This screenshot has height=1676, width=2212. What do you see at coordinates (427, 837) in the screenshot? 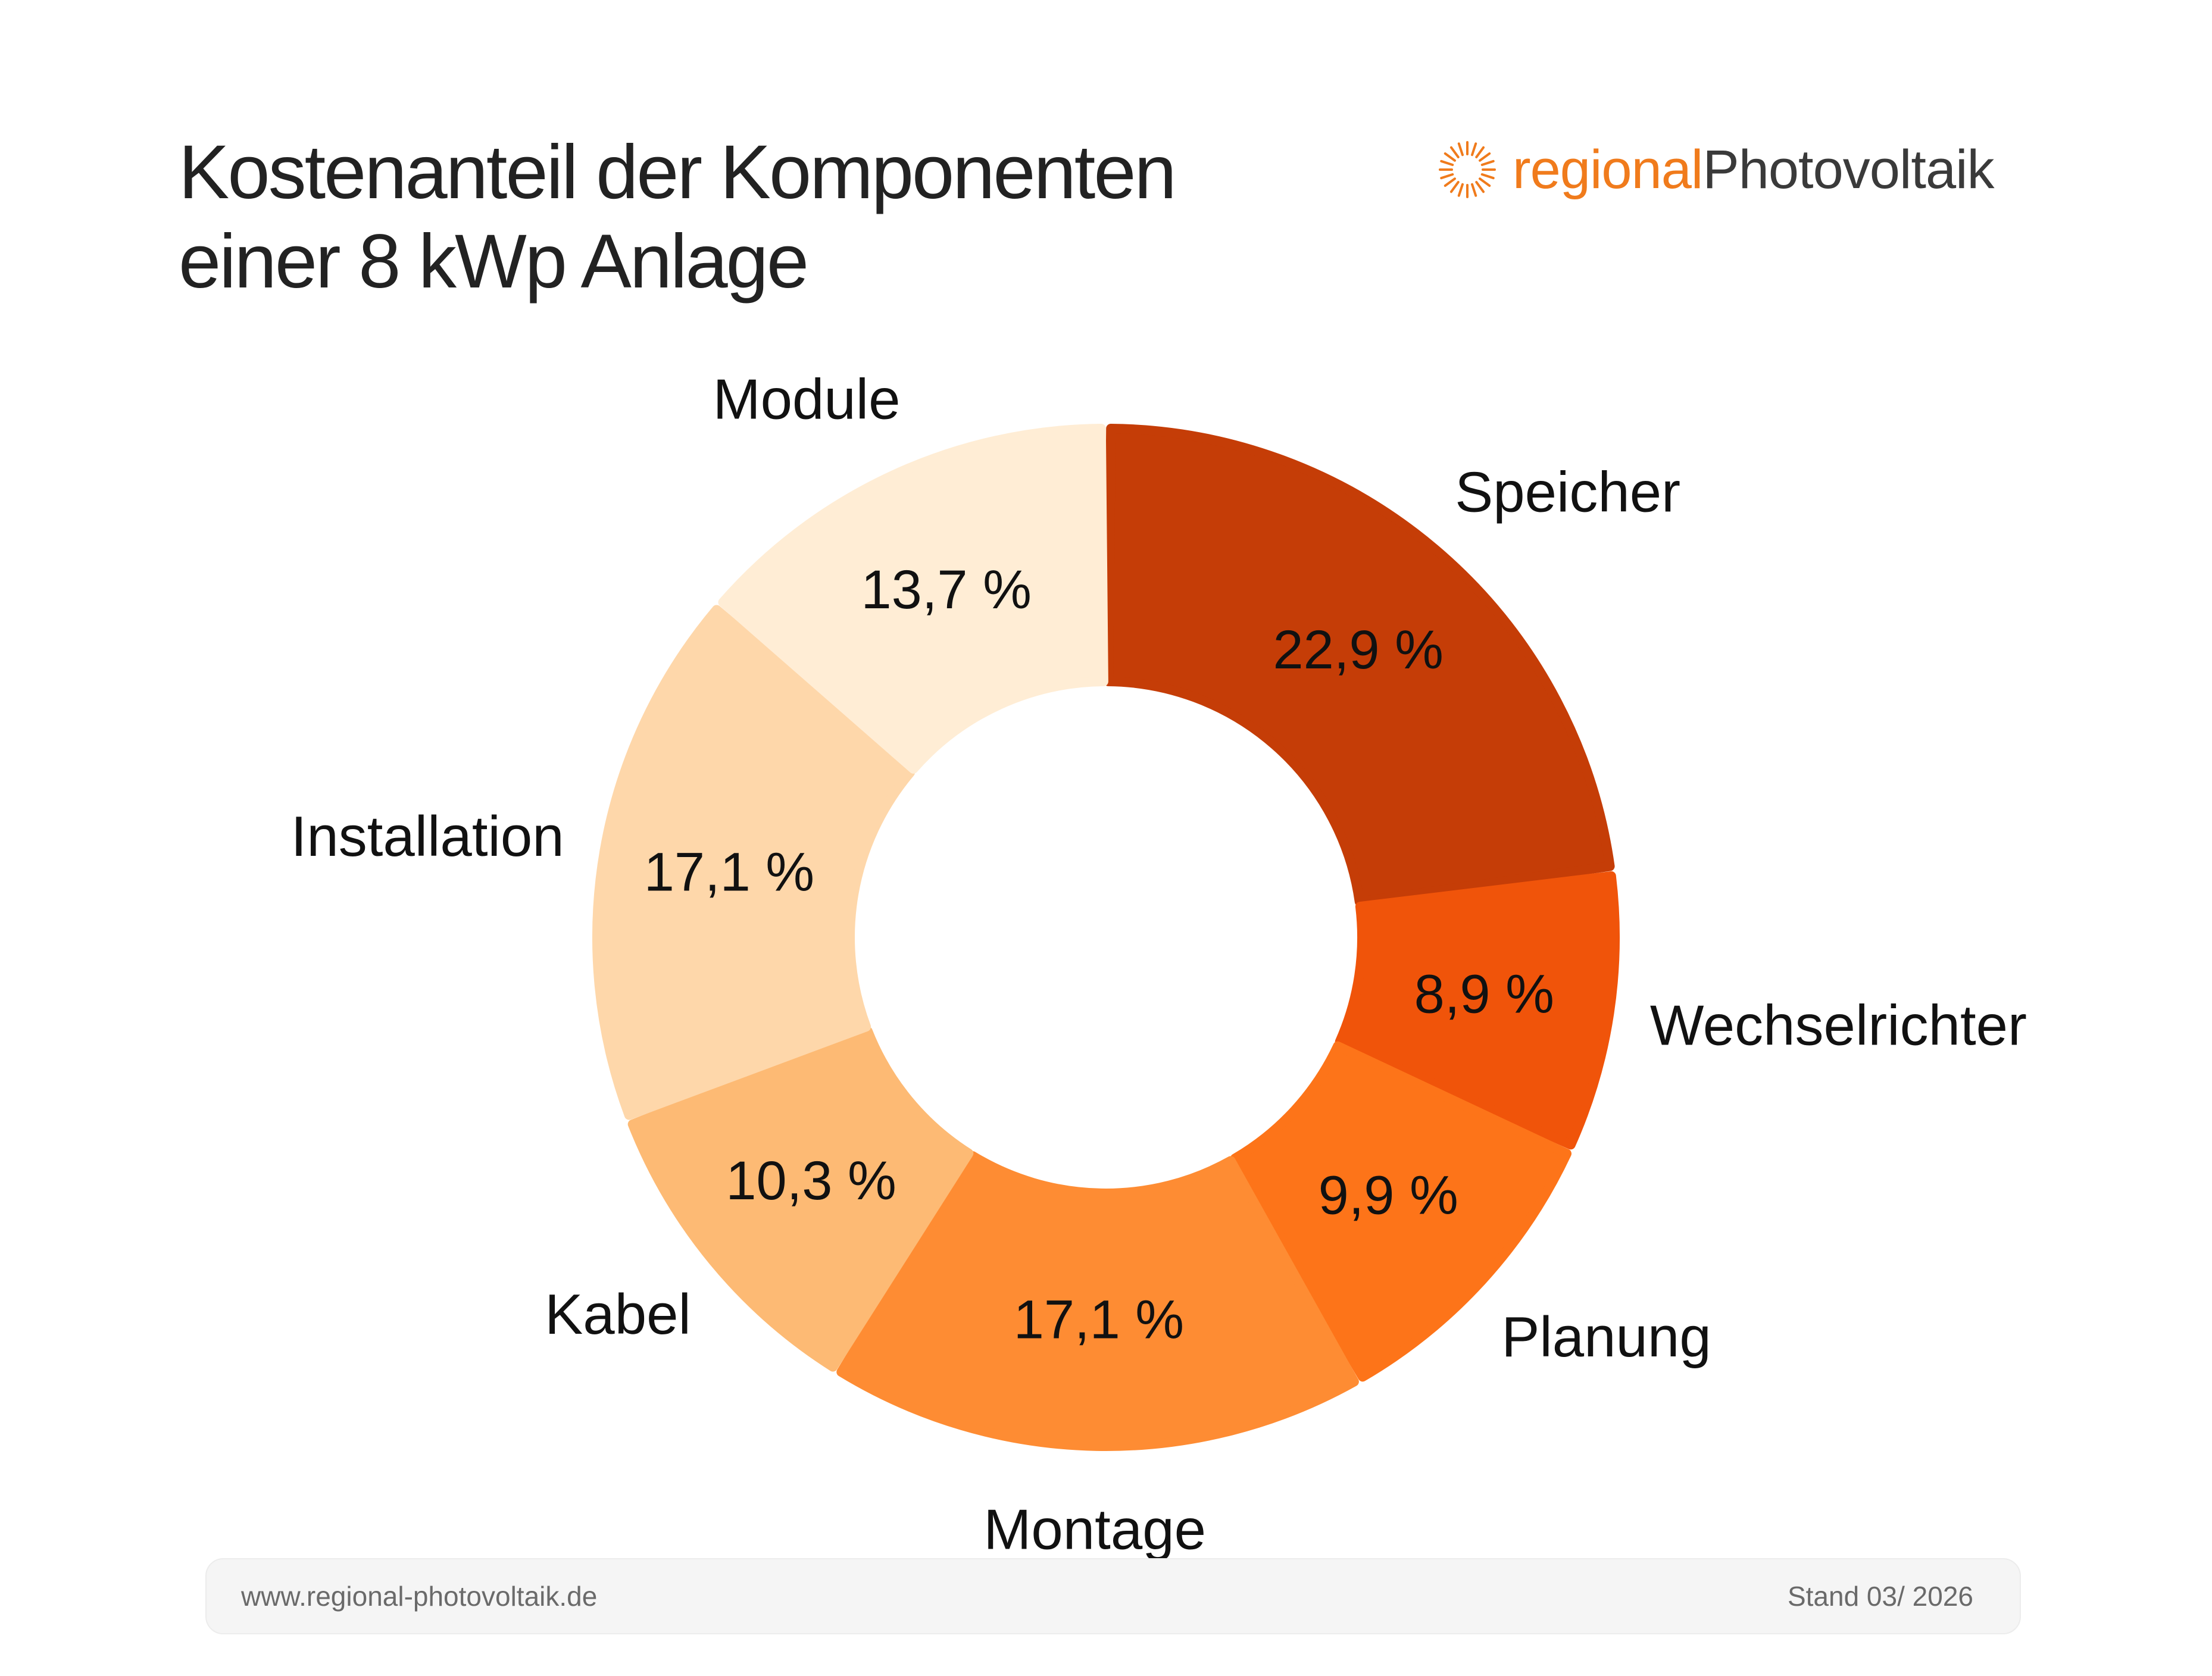
I see `category-label-installation: Installation` at bounding box center [427, 837].